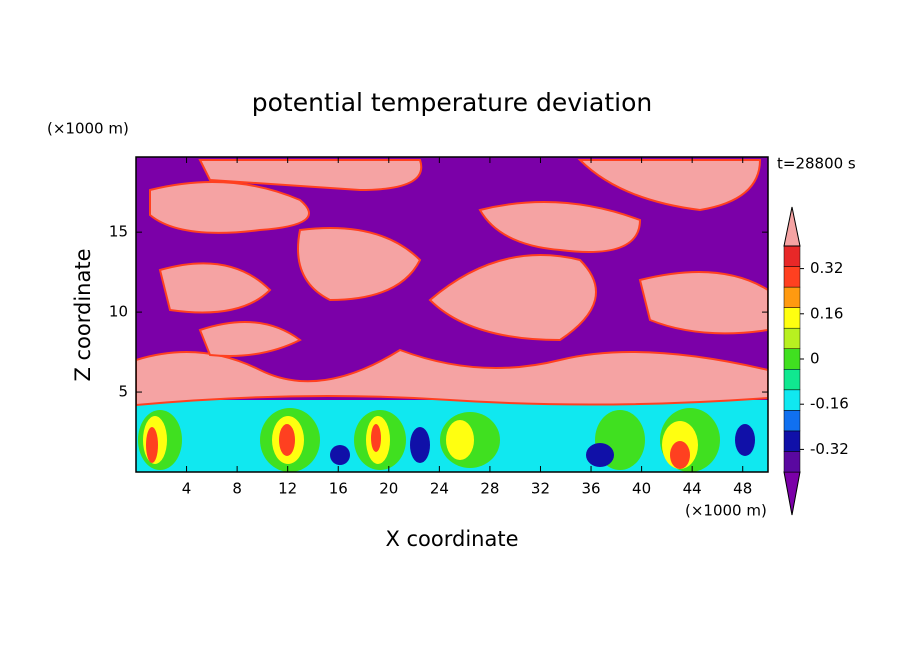 This screenshot has width=904, height=658. What do you see at coordinates (123, 392) in the screenshot?
I see `y-tick-label: 5` at bounding box center [123, 392].